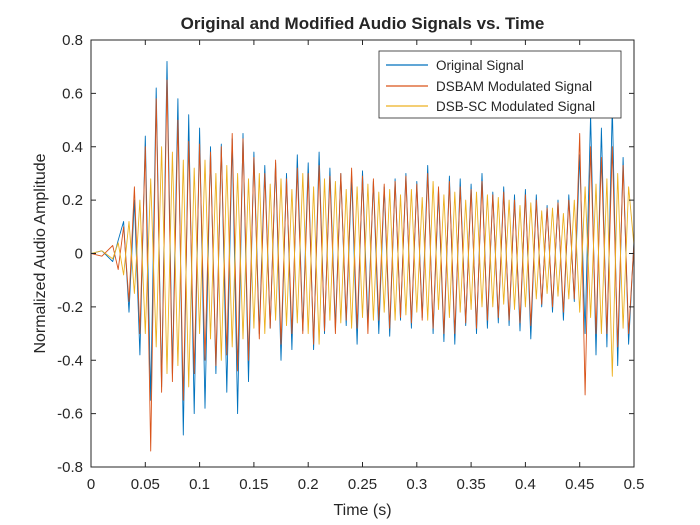  I want to click on y-tick-label: 0.8, so click(72, 40).